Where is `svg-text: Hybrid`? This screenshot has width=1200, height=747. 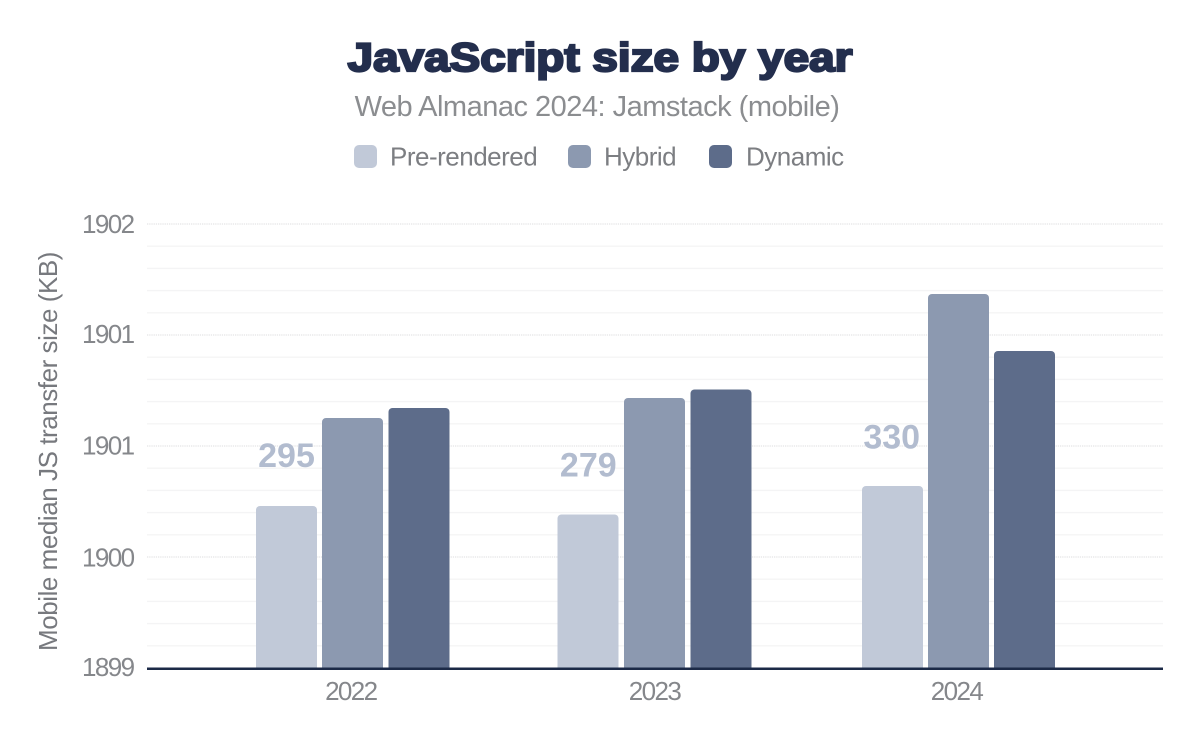
svg-text: Hybrid is located at coordinates (640, 156).